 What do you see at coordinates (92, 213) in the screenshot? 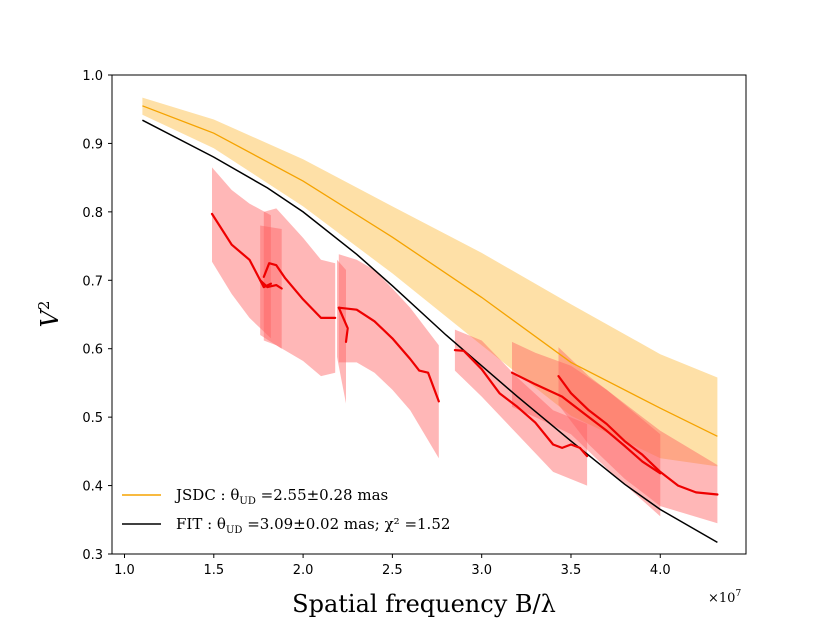
I see `y-tick-label: 0.8` at bounding box center [92, 213].